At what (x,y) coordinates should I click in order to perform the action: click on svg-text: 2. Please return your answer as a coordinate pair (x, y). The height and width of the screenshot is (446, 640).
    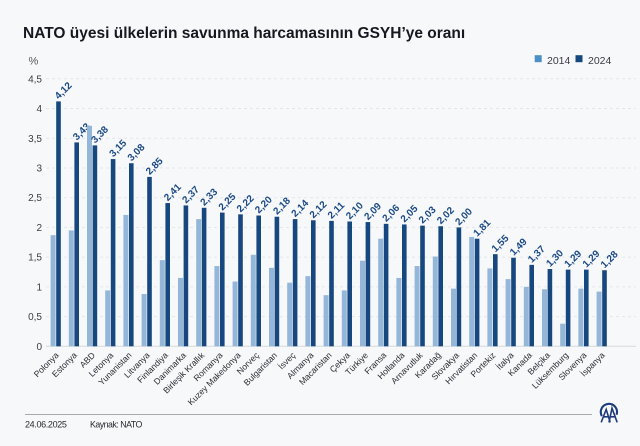
    Looking at the image, I should click on (39, 228).